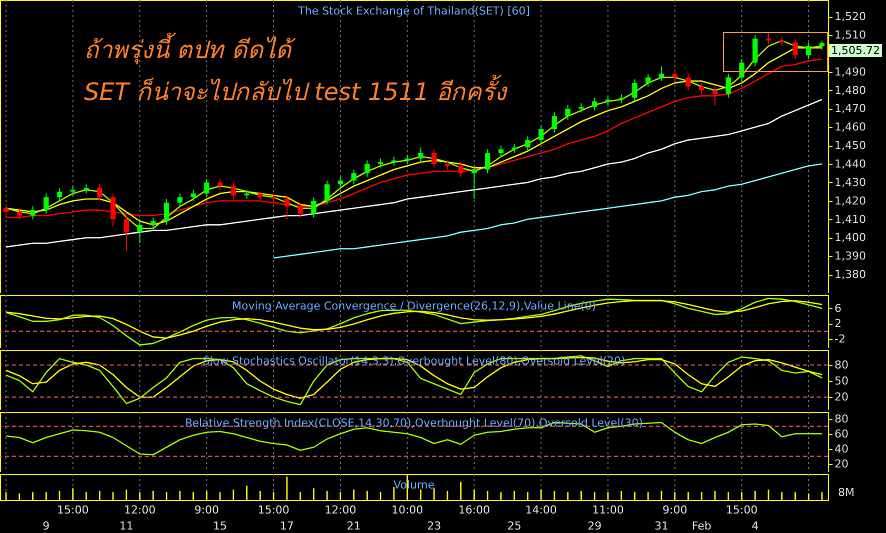  I want to click on y-tick-label: 1,380, so click(850, 275).